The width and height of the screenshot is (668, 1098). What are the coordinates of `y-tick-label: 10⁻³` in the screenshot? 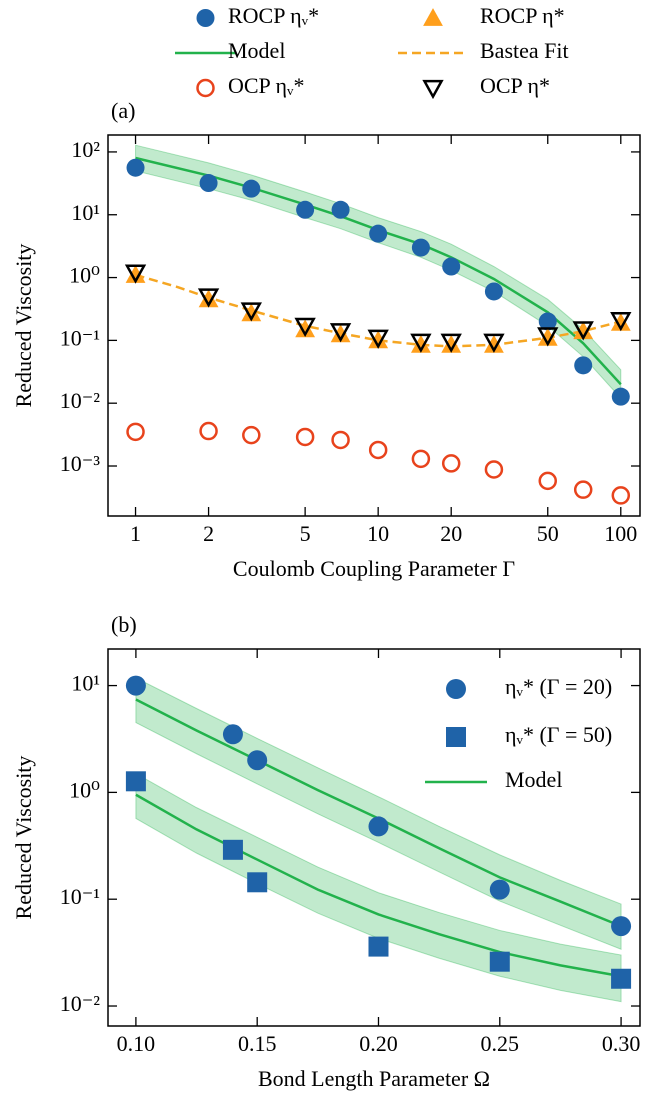 It's located at (80, 463).